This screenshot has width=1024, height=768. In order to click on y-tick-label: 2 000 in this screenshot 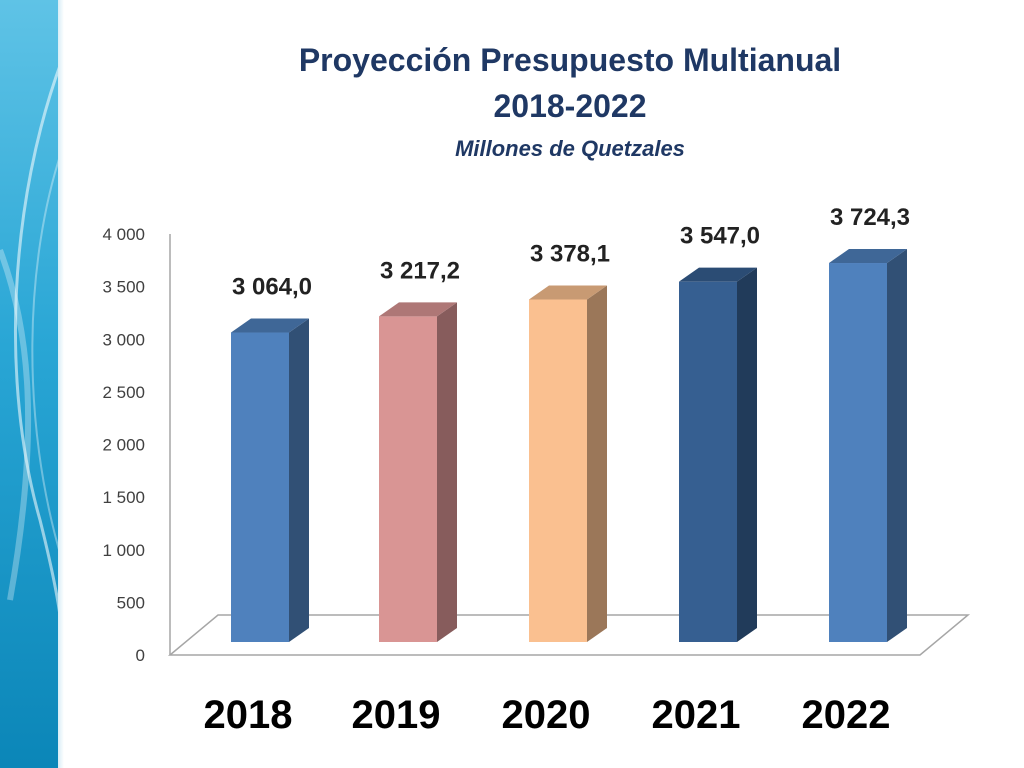, I will do `click(123, 445)`.